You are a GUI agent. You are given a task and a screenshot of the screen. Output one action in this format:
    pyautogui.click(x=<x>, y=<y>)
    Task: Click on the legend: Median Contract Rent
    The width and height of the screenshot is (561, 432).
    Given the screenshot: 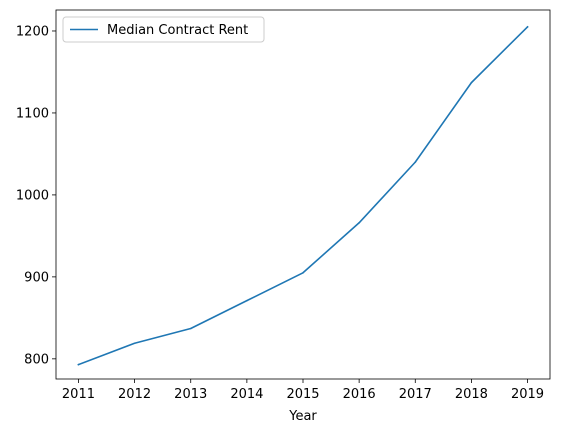 What is the action you would take?
    pyautogui.click(x=163, y=29)
    